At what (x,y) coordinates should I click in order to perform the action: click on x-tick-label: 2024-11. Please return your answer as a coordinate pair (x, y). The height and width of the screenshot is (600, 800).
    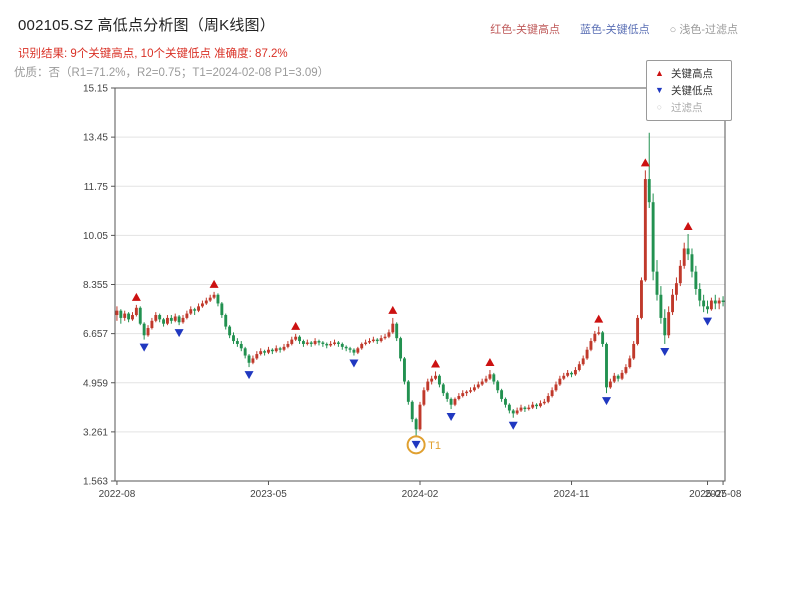
    Looking at the image, I should click on (572, 494).